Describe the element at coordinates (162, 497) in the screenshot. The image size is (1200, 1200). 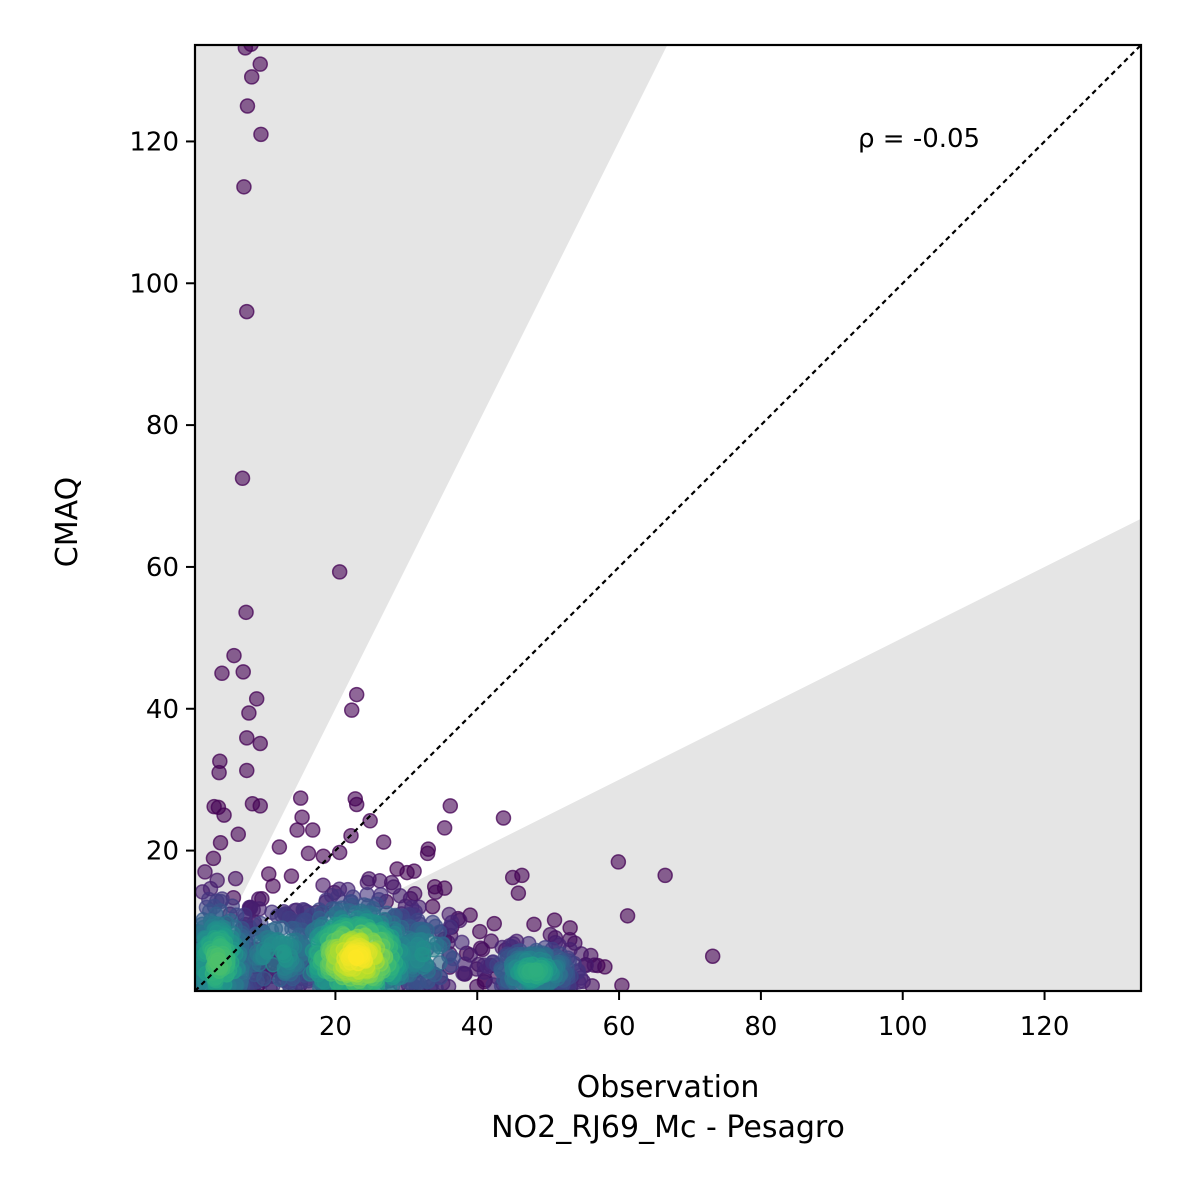
I see `y-axis: 20 40 60 80 100 120` at that location.